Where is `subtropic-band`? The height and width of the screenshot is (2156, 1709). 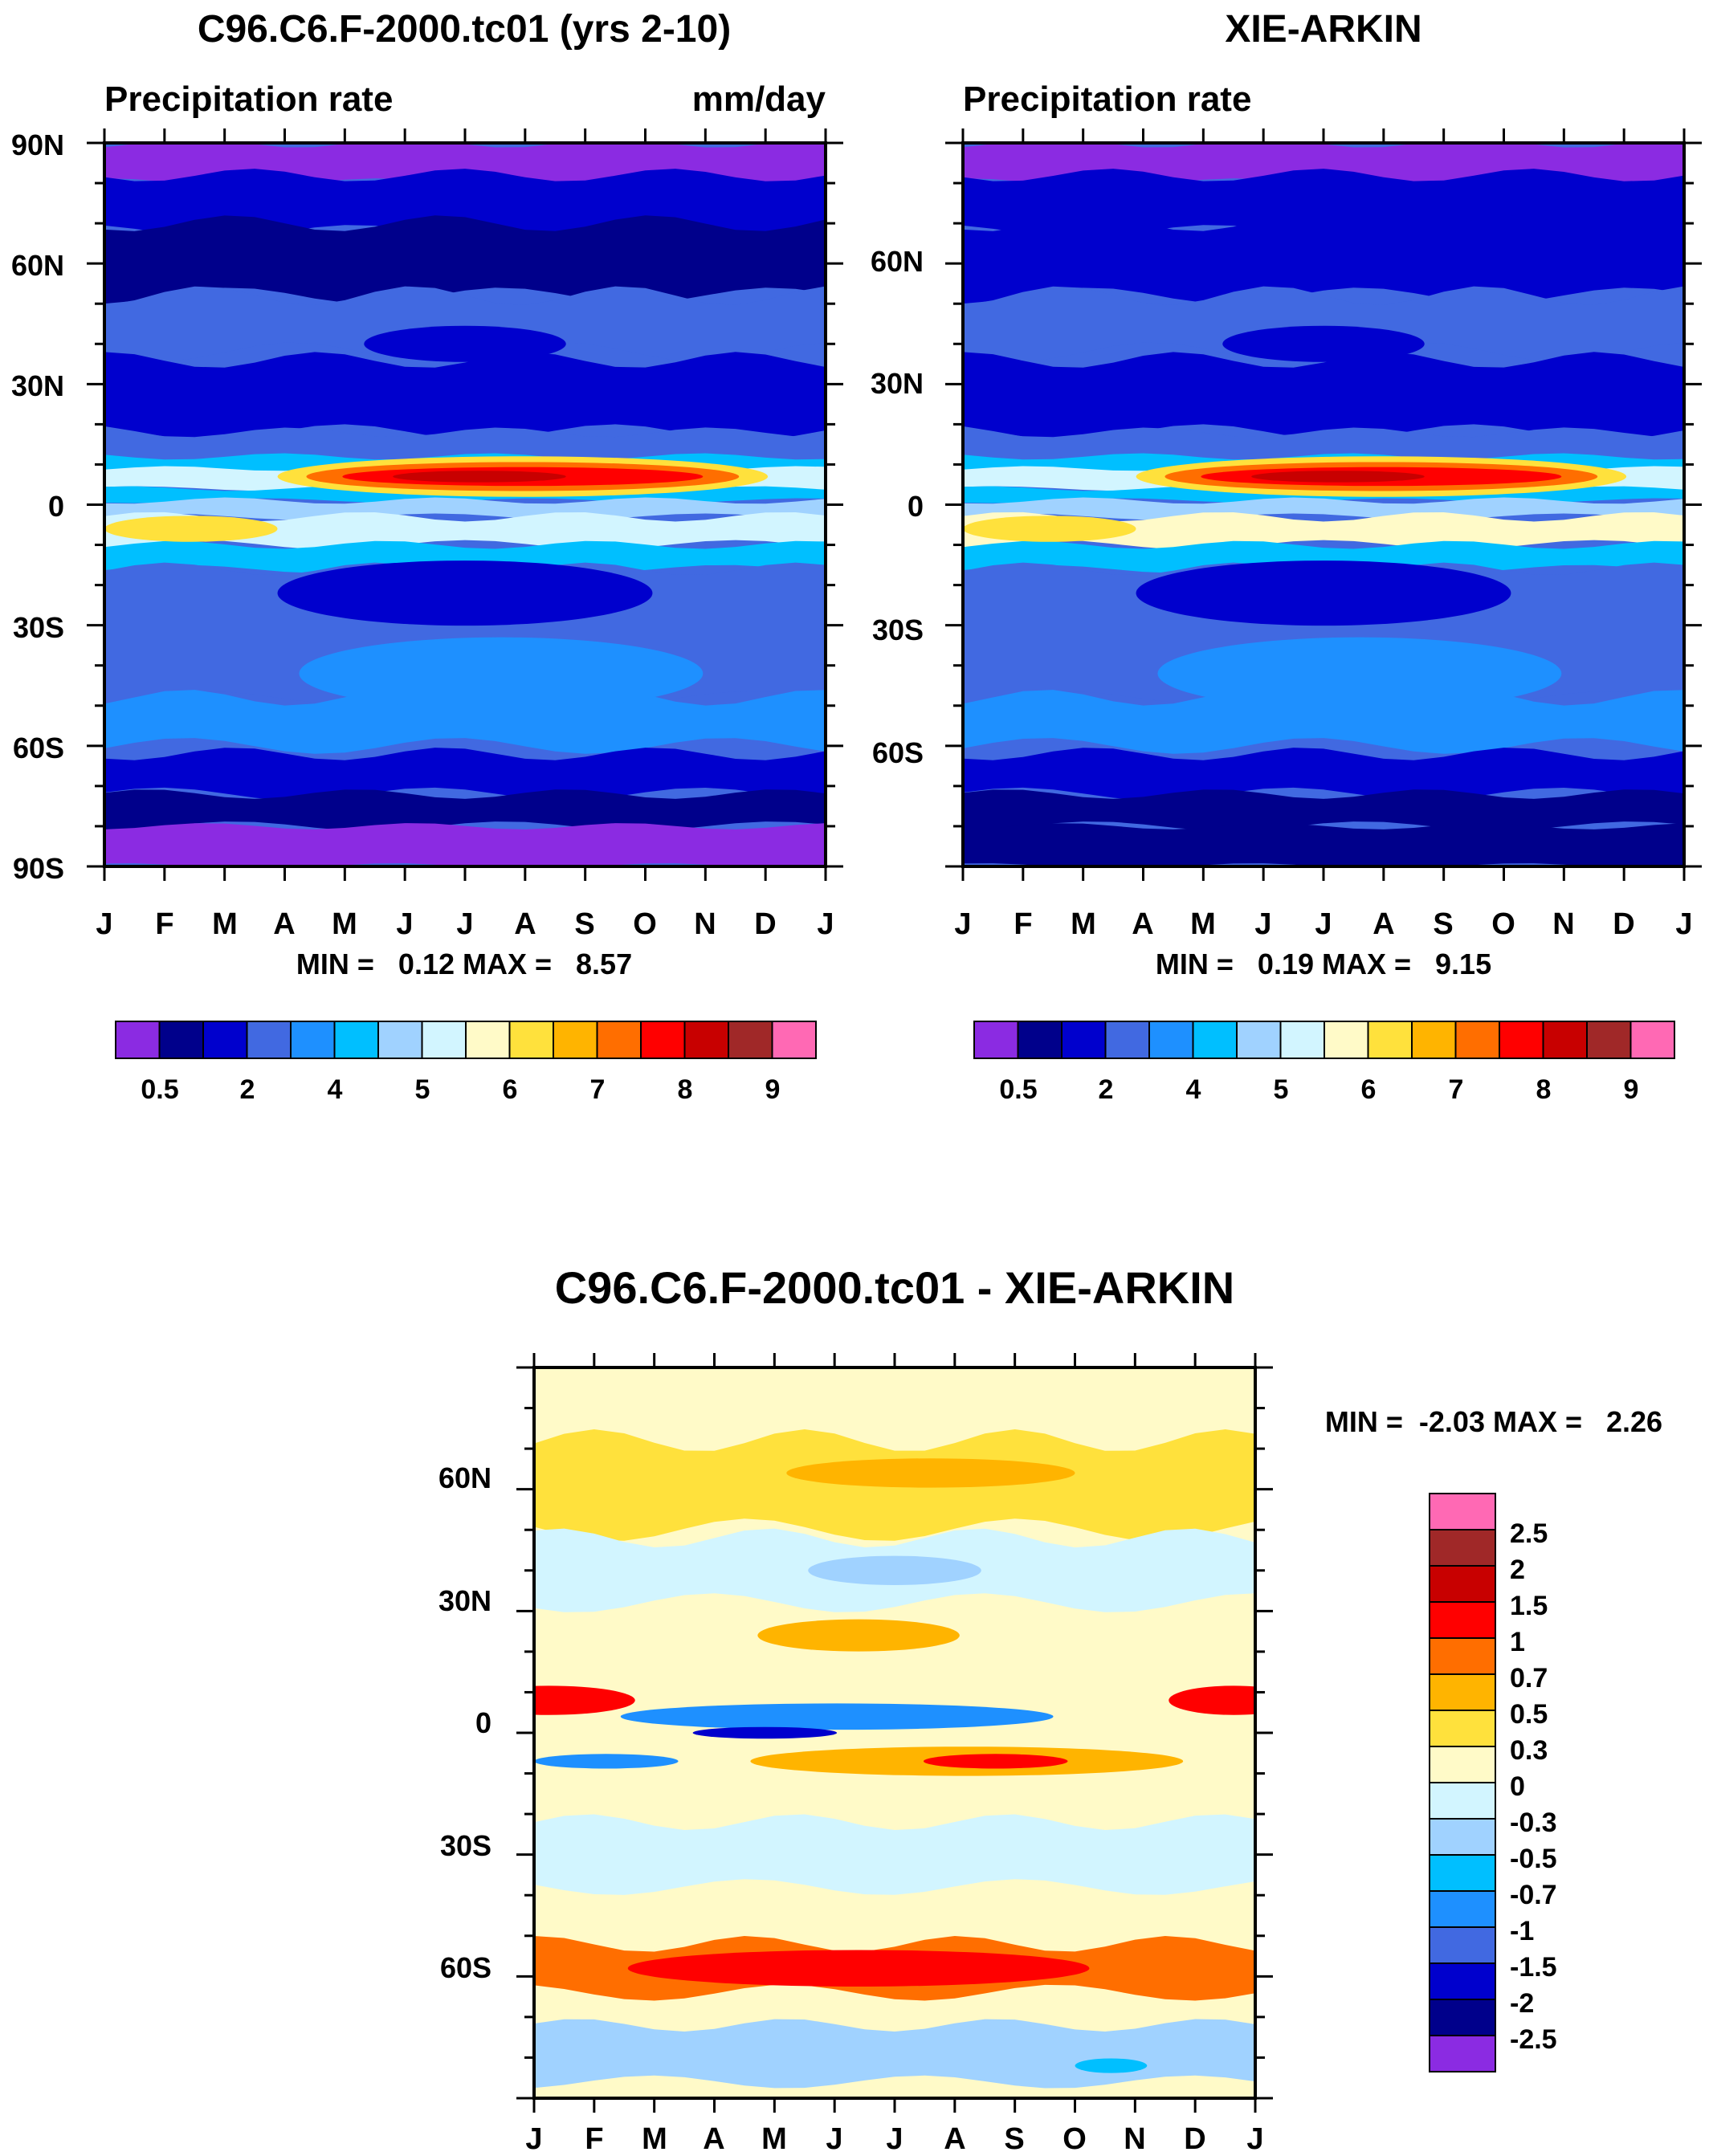 subtropic-band is located at coordinates (465, 396).